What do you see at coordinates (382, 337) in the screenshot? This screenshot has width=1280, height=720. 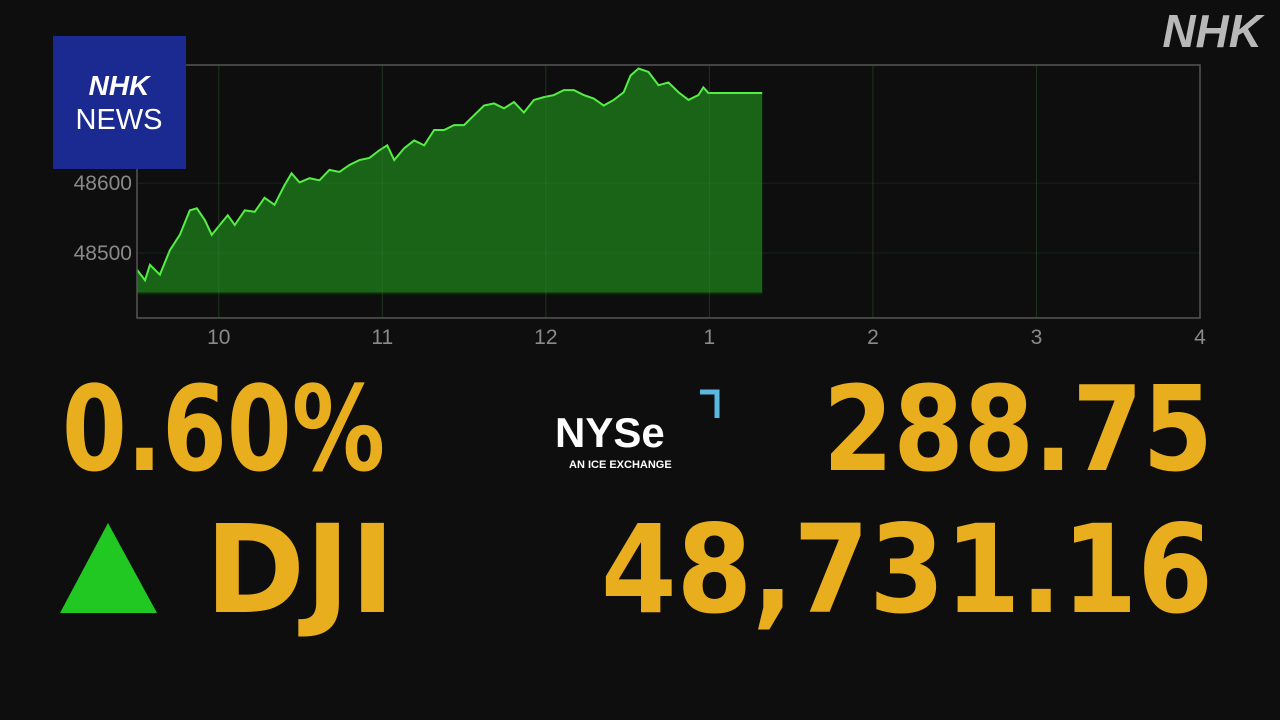 I see `x-tick-label: 11` at bounding box center [382, 337].